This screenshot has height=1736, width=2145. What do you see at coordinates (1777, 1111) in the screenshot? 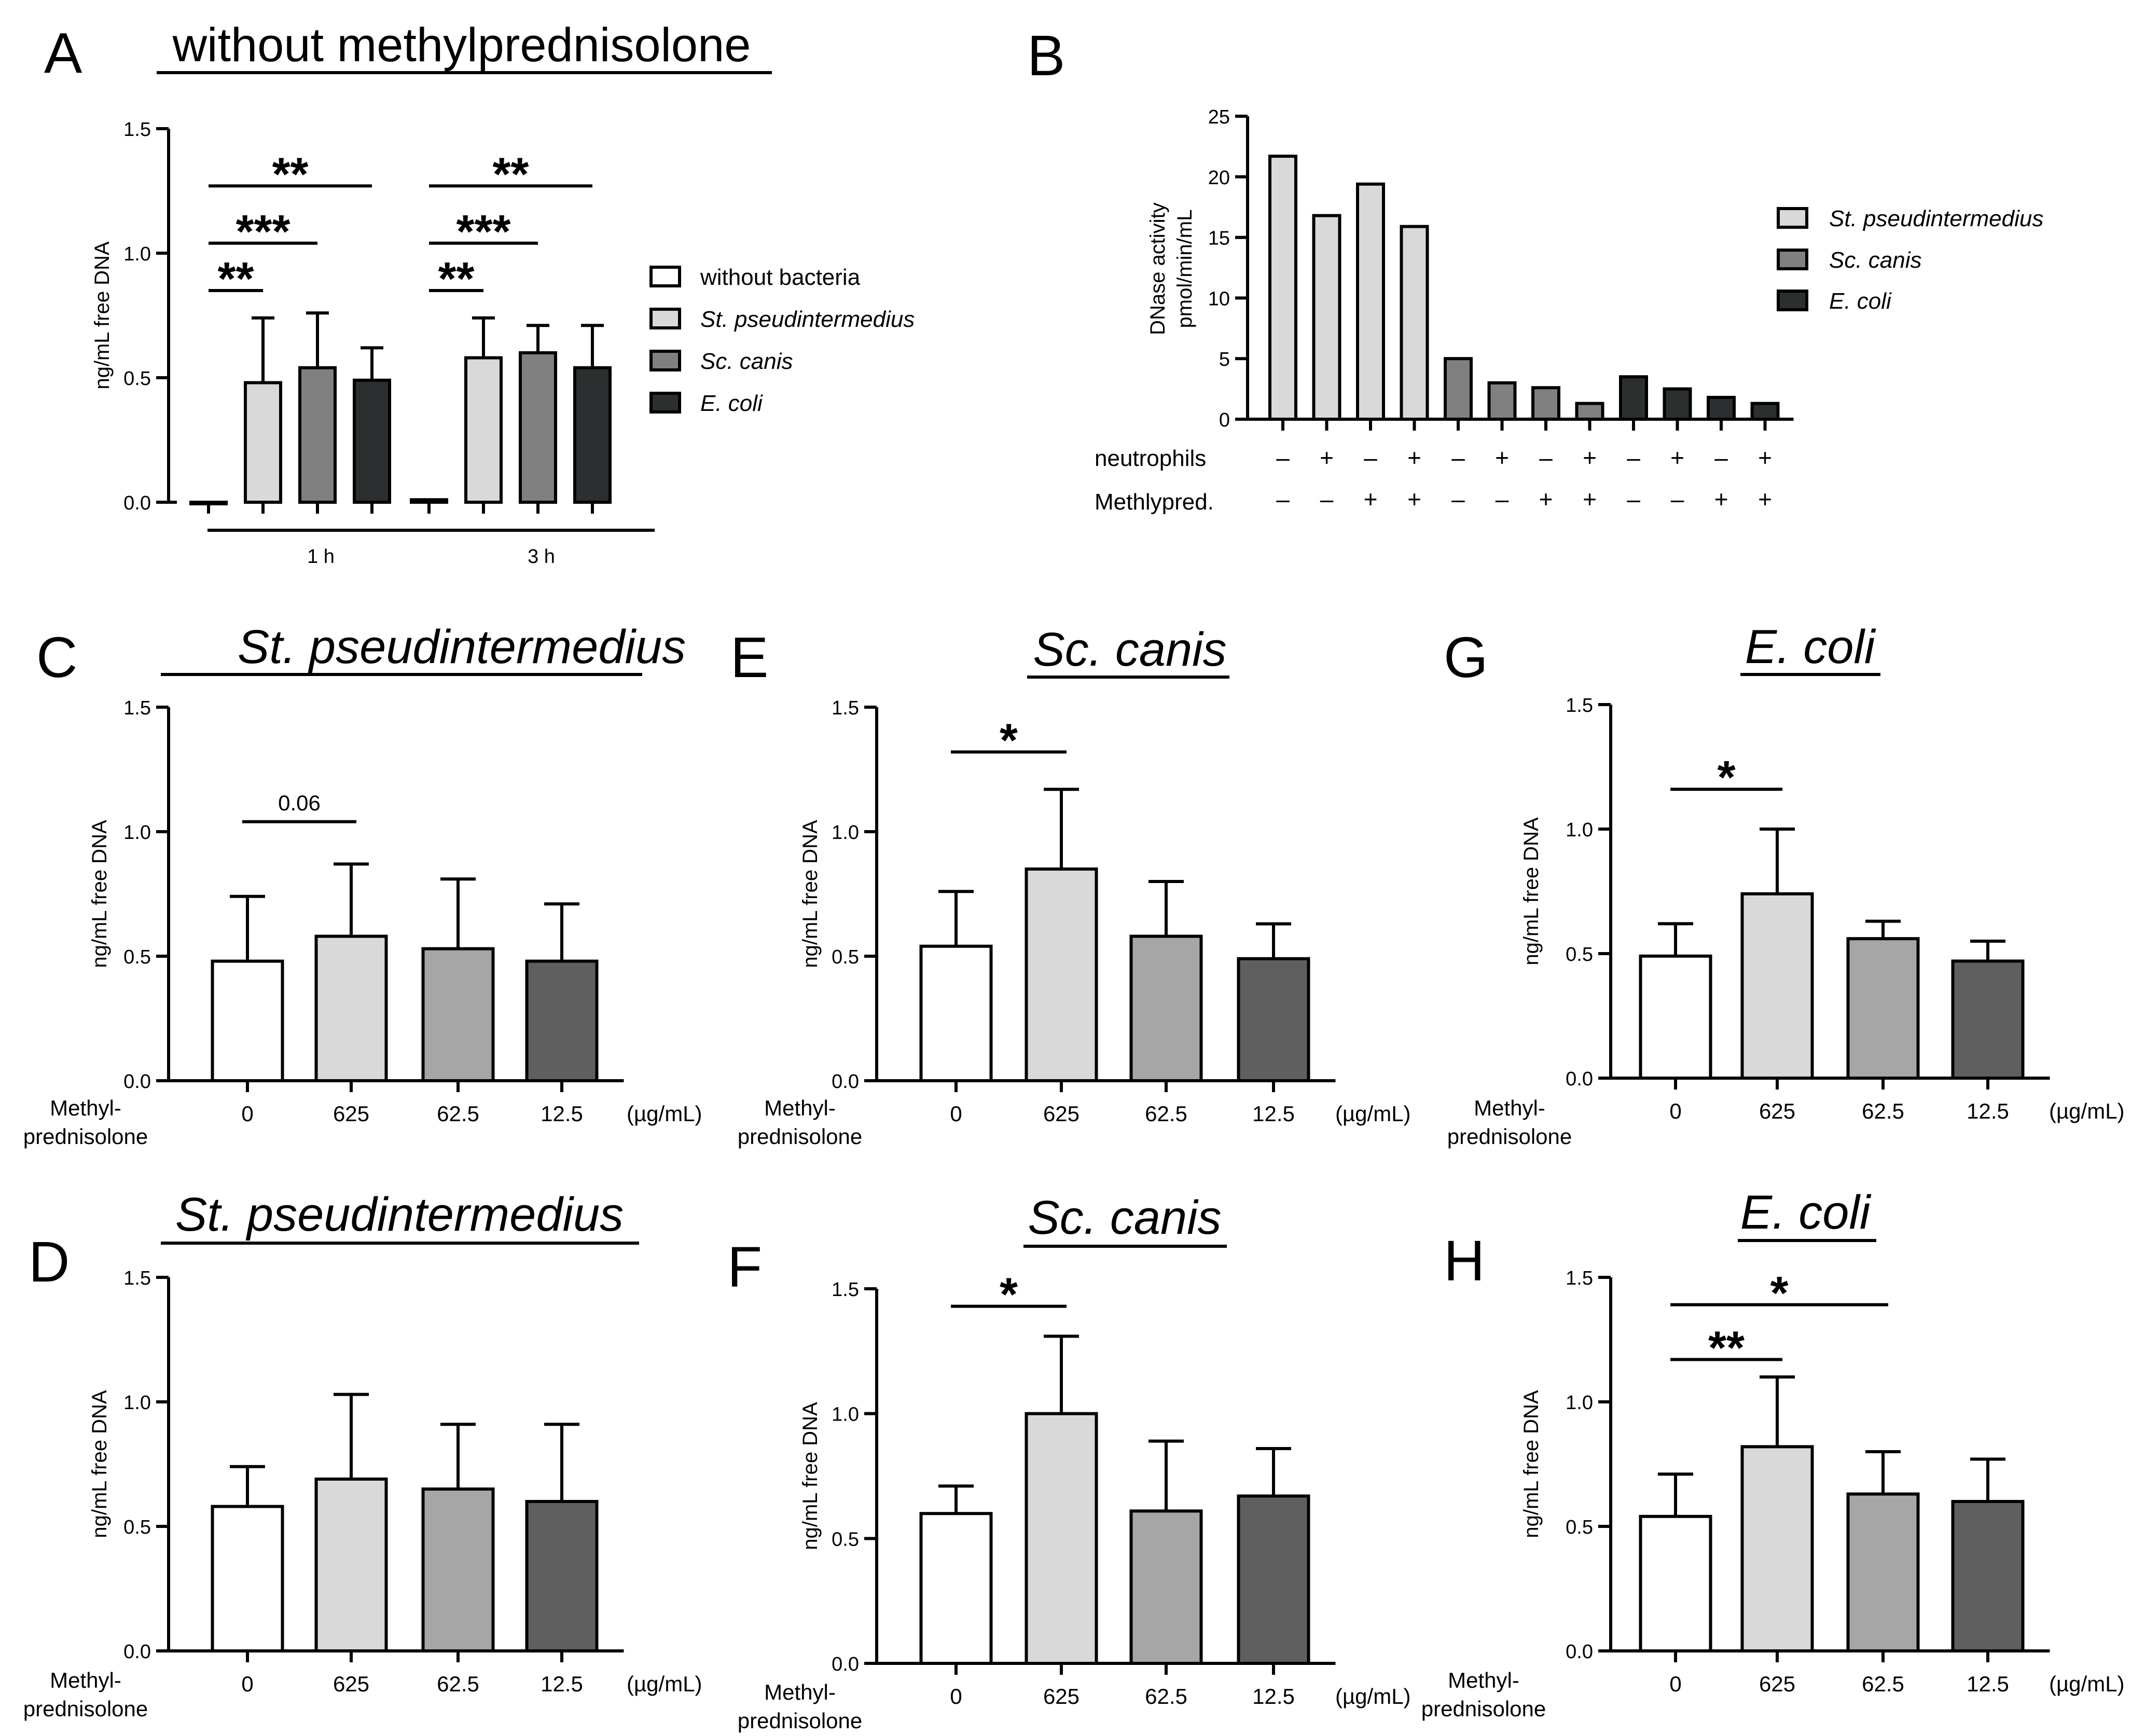
I see `panel-g-category-label: 625` at bounding box center [1777, 1111].